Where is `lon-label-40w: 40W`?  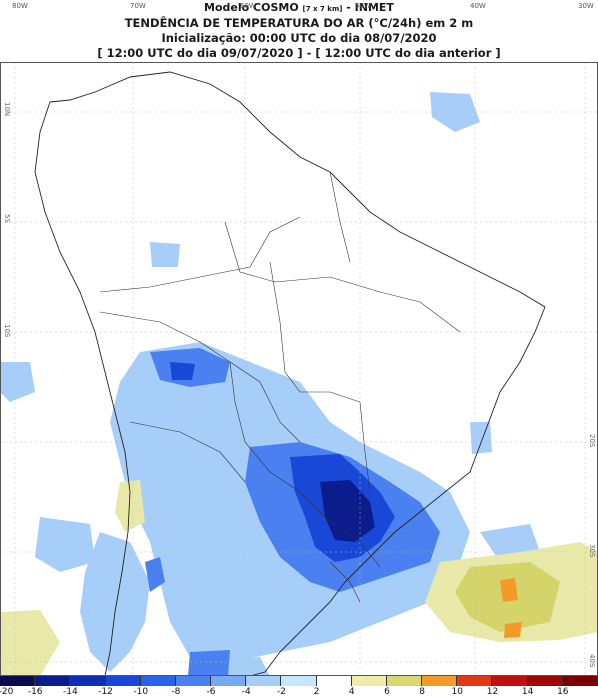
lon-label-40w: 40W is located at coordinates (478, 6).